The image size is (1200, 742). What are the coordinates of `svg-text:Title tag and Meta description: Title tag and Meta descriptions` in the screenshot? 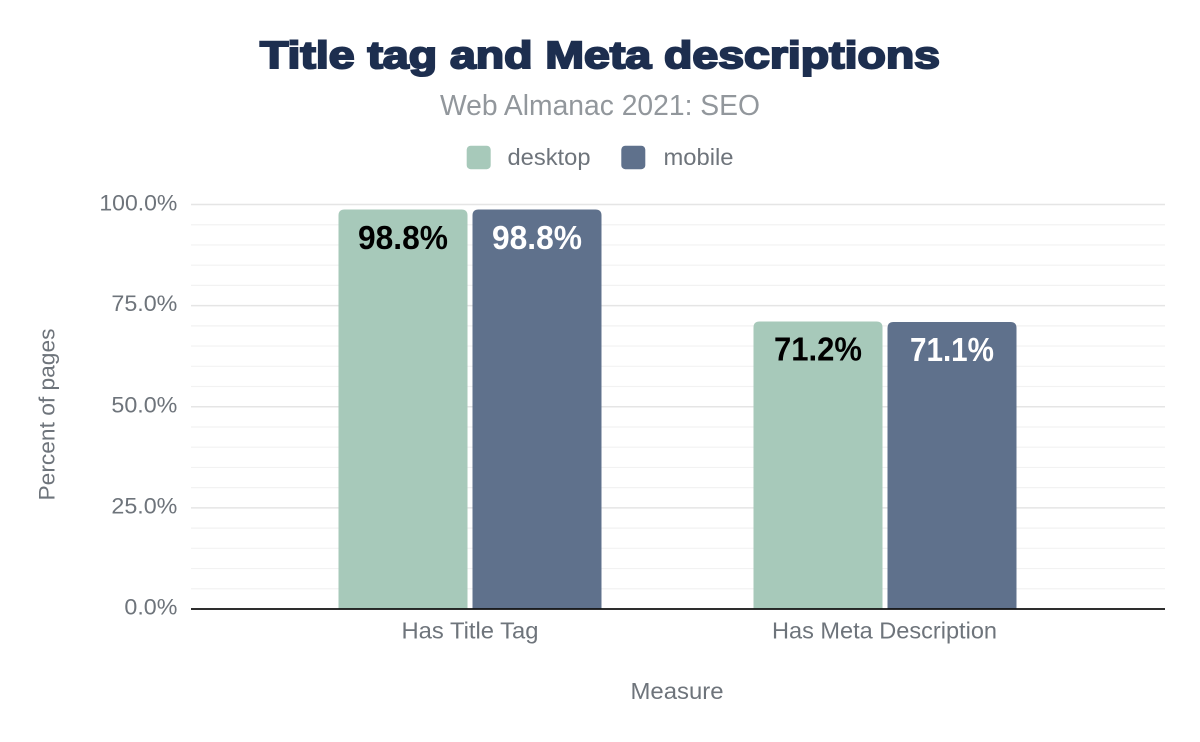 It's located at (600, 56).